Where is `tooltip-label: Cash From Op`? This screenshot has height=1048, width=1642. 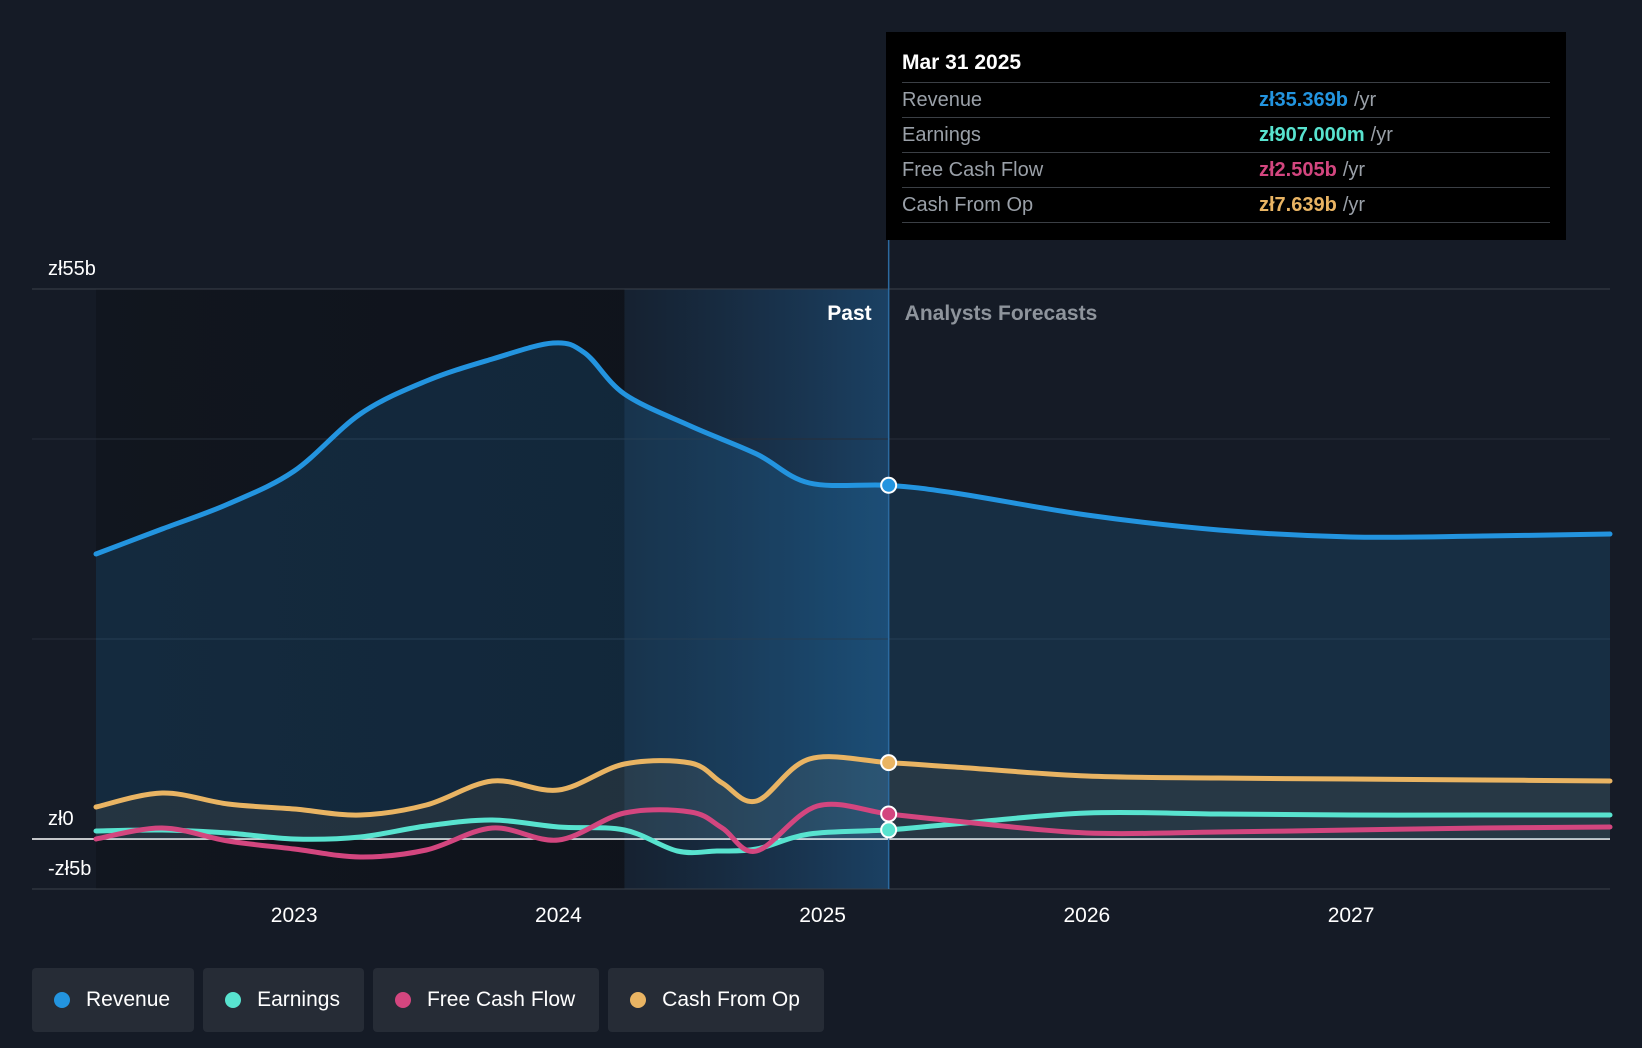
tooltip-label: Cash From Op is located at coordinates (968, 205).